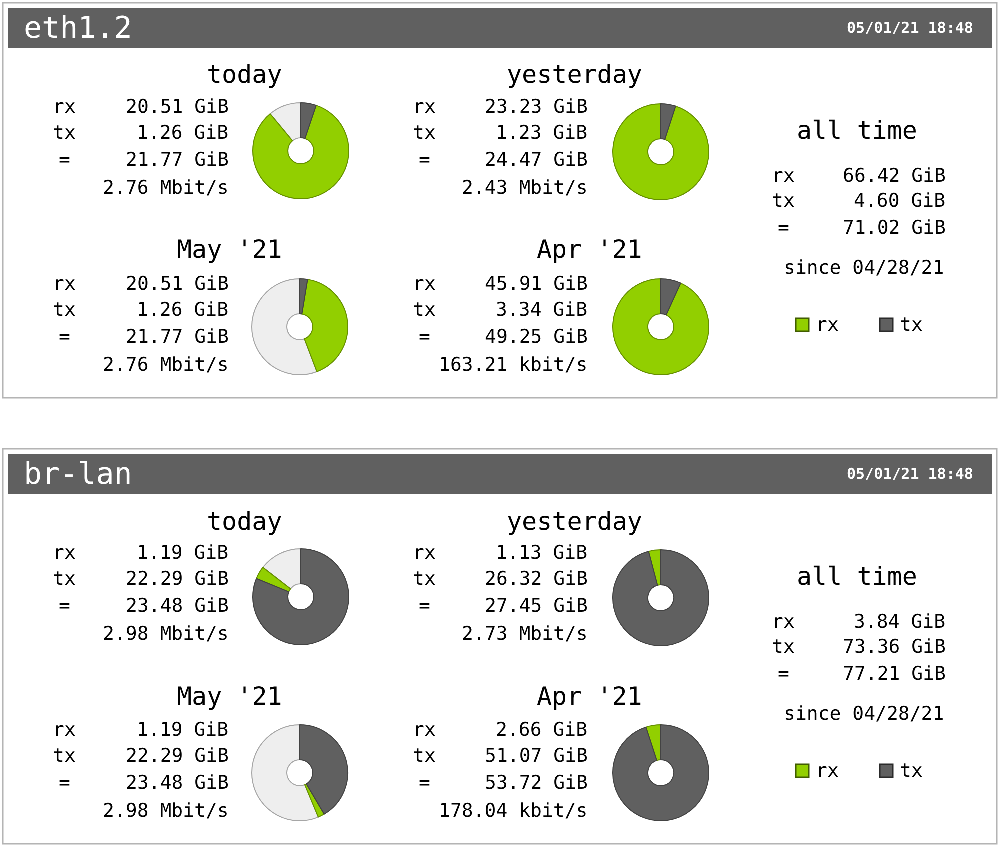 This screenshot has height=846, width=1000. What do you see at coordinates (857, 576) in the screenshot?
I see `text: all time` at bounding box center [857, 576].